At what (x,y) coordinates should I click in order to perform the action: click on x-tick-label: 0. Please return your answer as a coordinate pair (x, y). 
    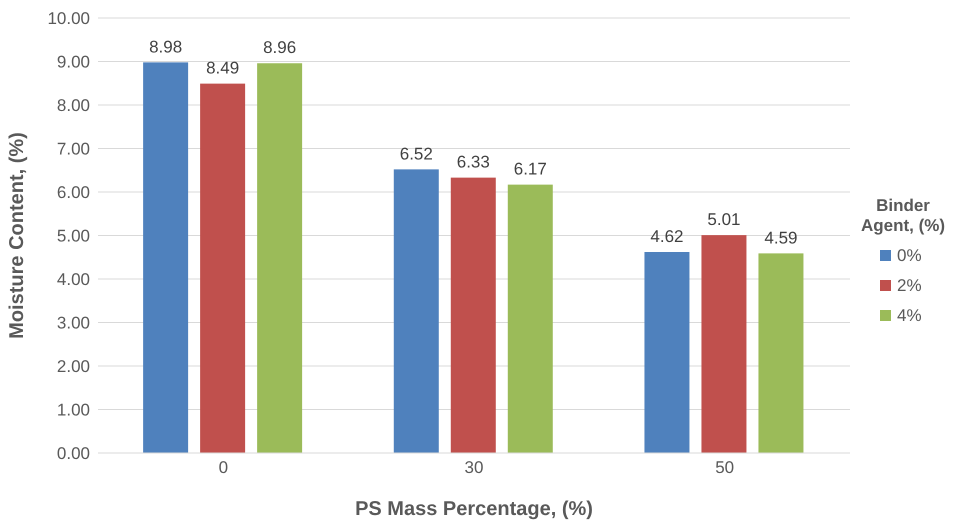
    Looking at the image, I should click on (223, 468).